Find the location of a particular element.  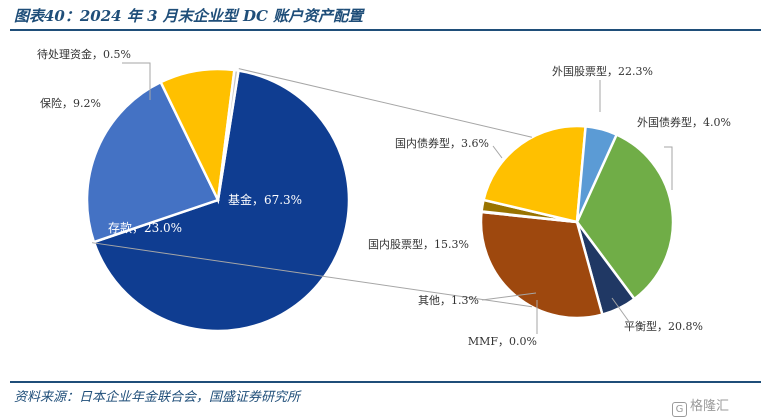

connector-top is located at coordinates (385, 103).